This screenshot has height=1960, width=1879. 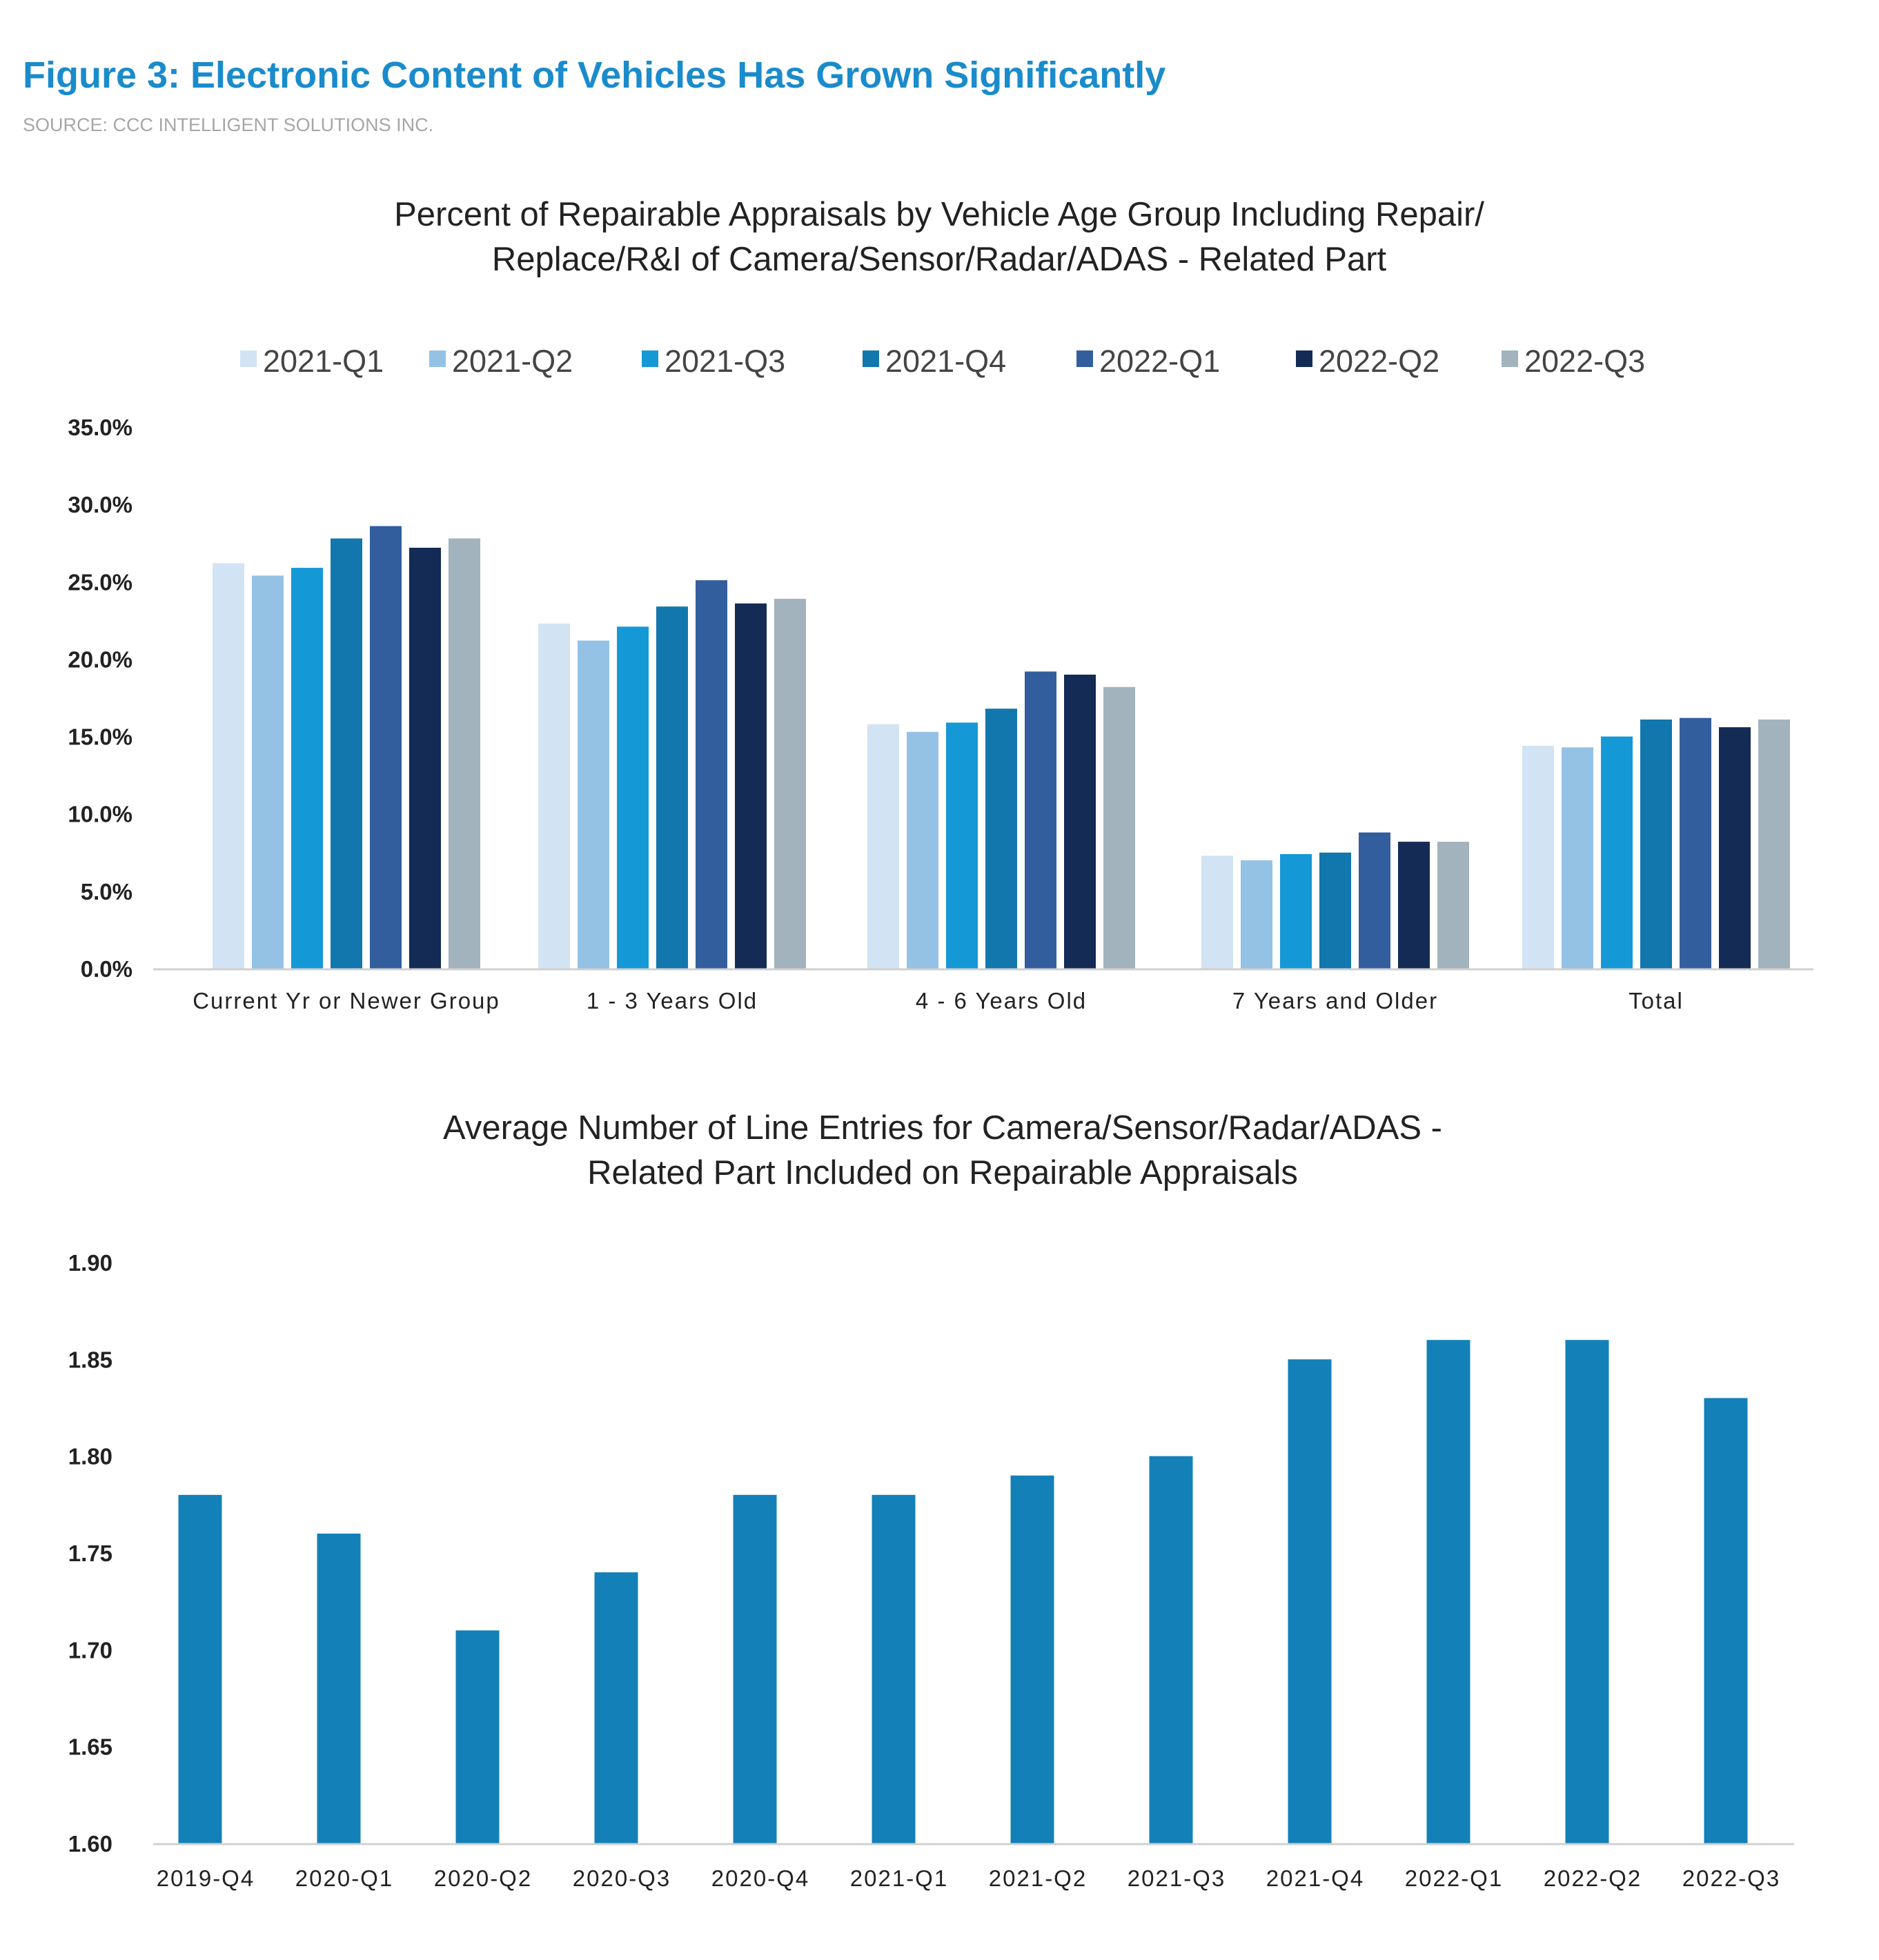 I want to click on category-label: 2022-Q3, so click(x=1731, y=1878).